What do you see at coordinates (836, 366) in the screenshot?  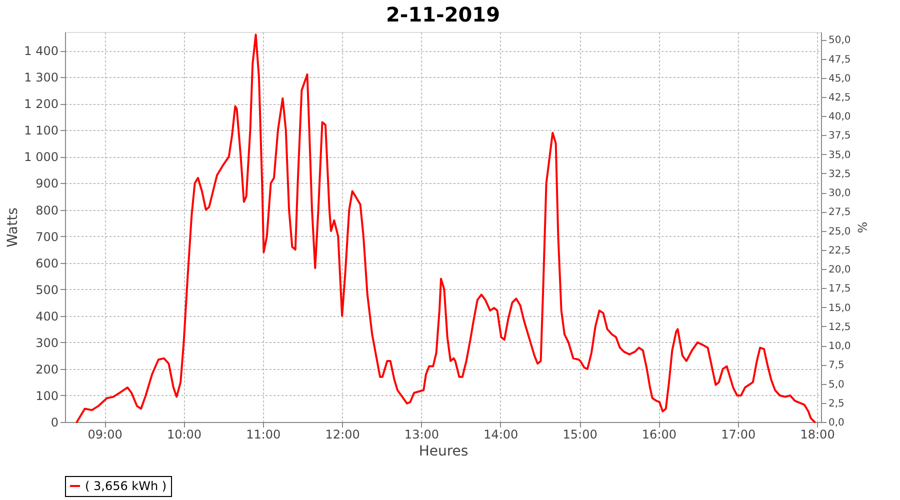 I see `y2-tick-label: 7,5` at bounding box center [836, 366].